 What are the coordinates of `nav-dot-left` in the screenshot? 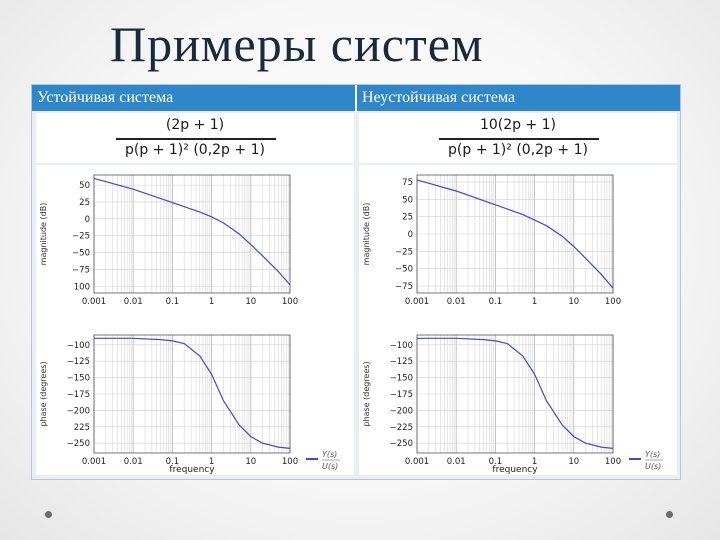 It's located at (48, 514).